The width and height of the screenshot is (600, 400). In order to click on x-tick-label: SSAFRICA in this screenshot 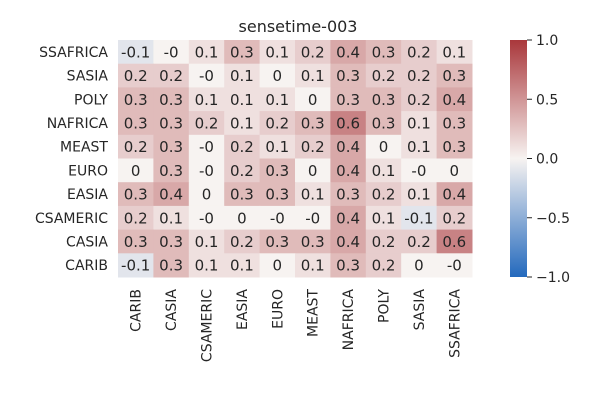, I will do `click(455, 323)`.